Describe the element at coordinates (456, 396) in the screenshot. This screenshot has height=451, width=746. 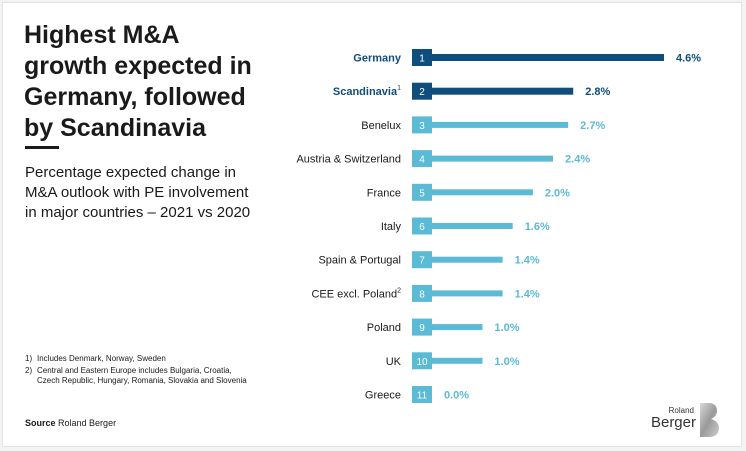
I see `value-label: 0.0%` at that location.